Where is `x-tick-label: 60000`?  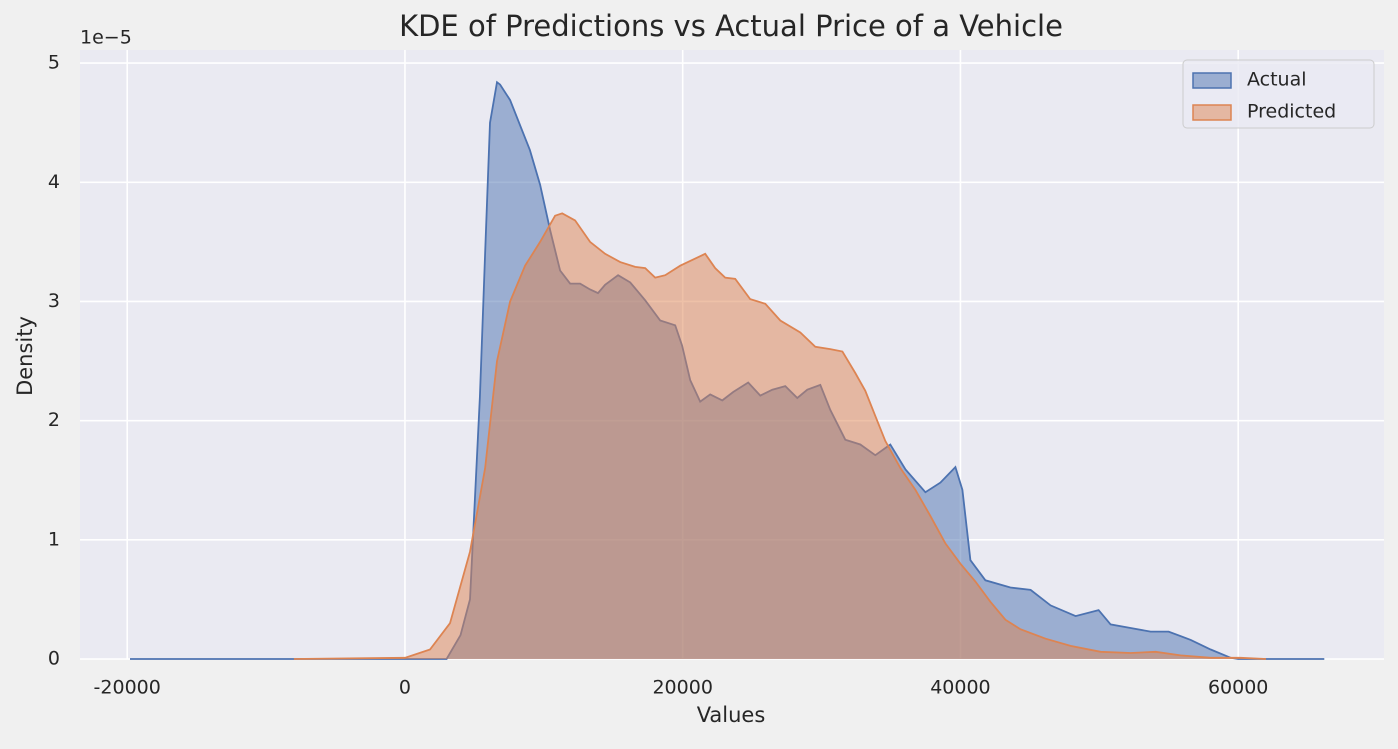
x-tick-label: 60000 is located at coordinates (1238, 688).